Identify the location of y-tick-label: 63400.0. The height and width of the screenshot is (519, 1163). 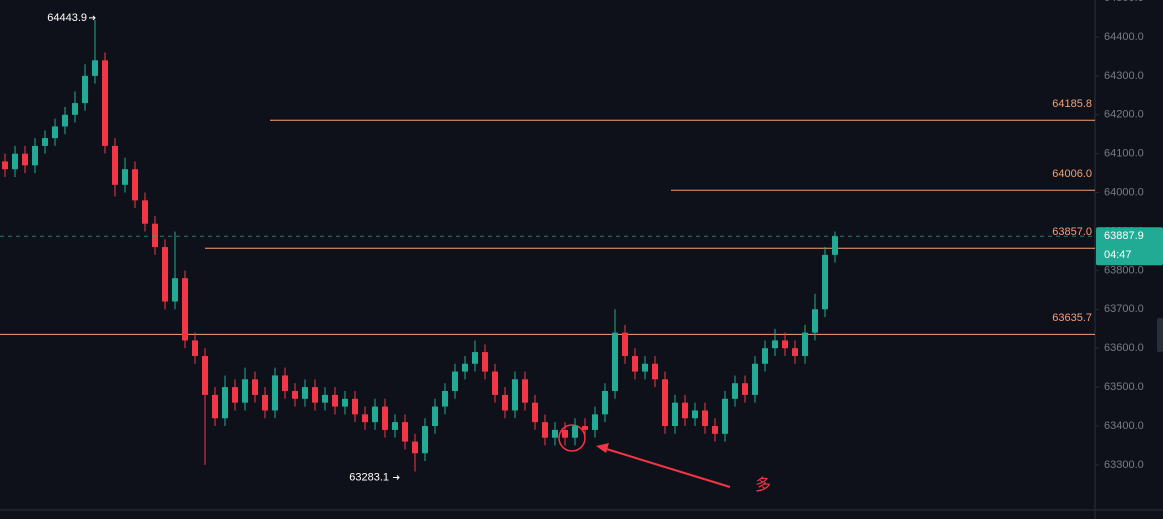
(1124, 426).